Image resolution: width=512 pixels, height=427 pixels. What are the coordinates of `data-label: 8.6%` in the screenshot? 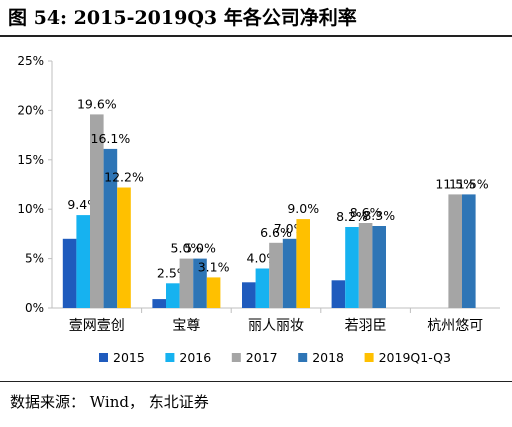 It's located at (366, 212).